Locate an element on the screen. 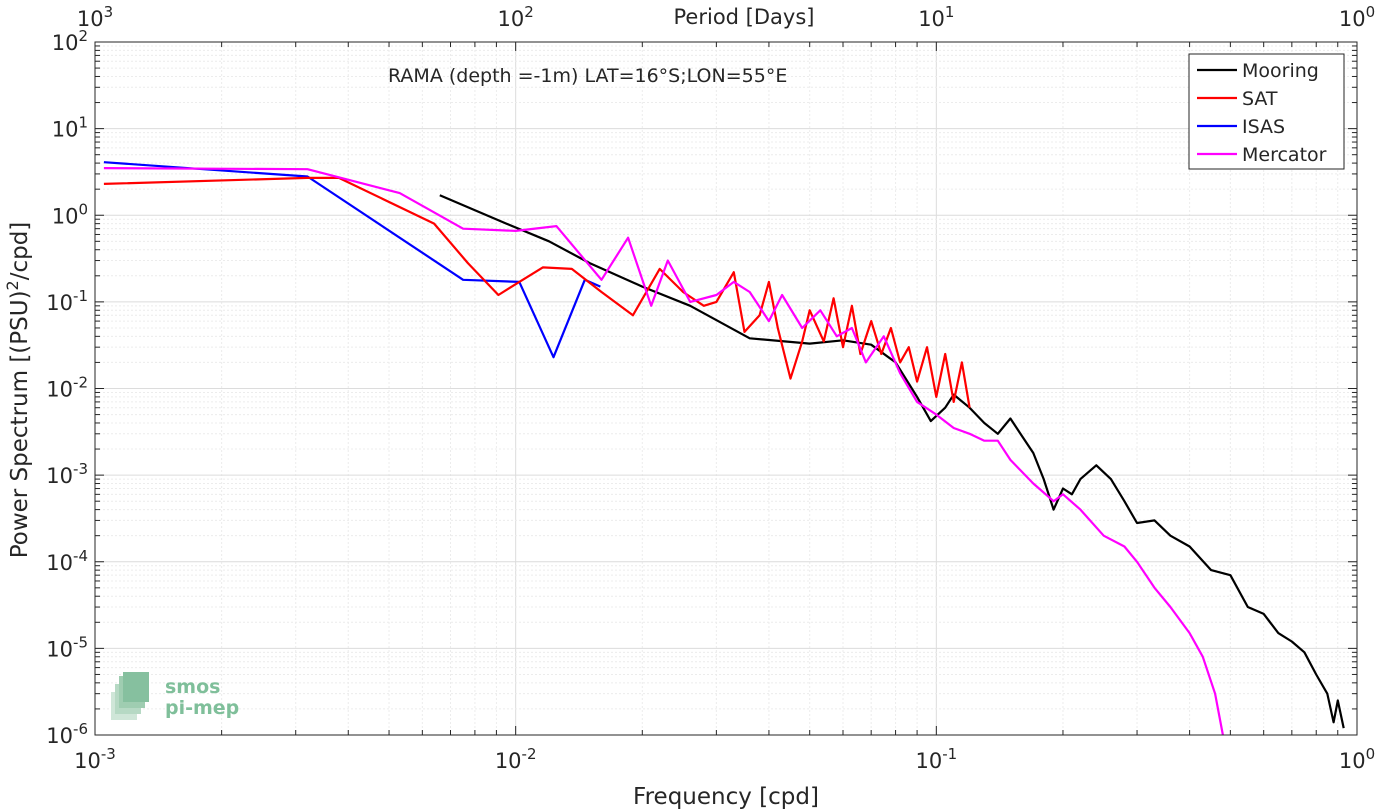 The image size is (1377, 809). y-tick-label: 10⁻⁶ is located at coordinates (67, 734).